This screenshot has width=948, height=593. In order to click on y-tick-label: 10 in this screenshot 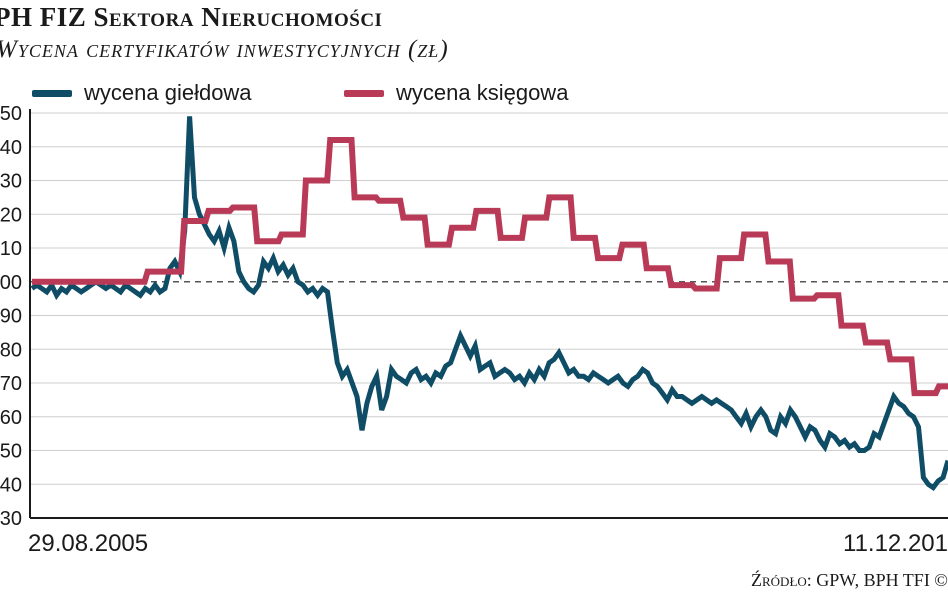, I will do `click(11, 249)`.